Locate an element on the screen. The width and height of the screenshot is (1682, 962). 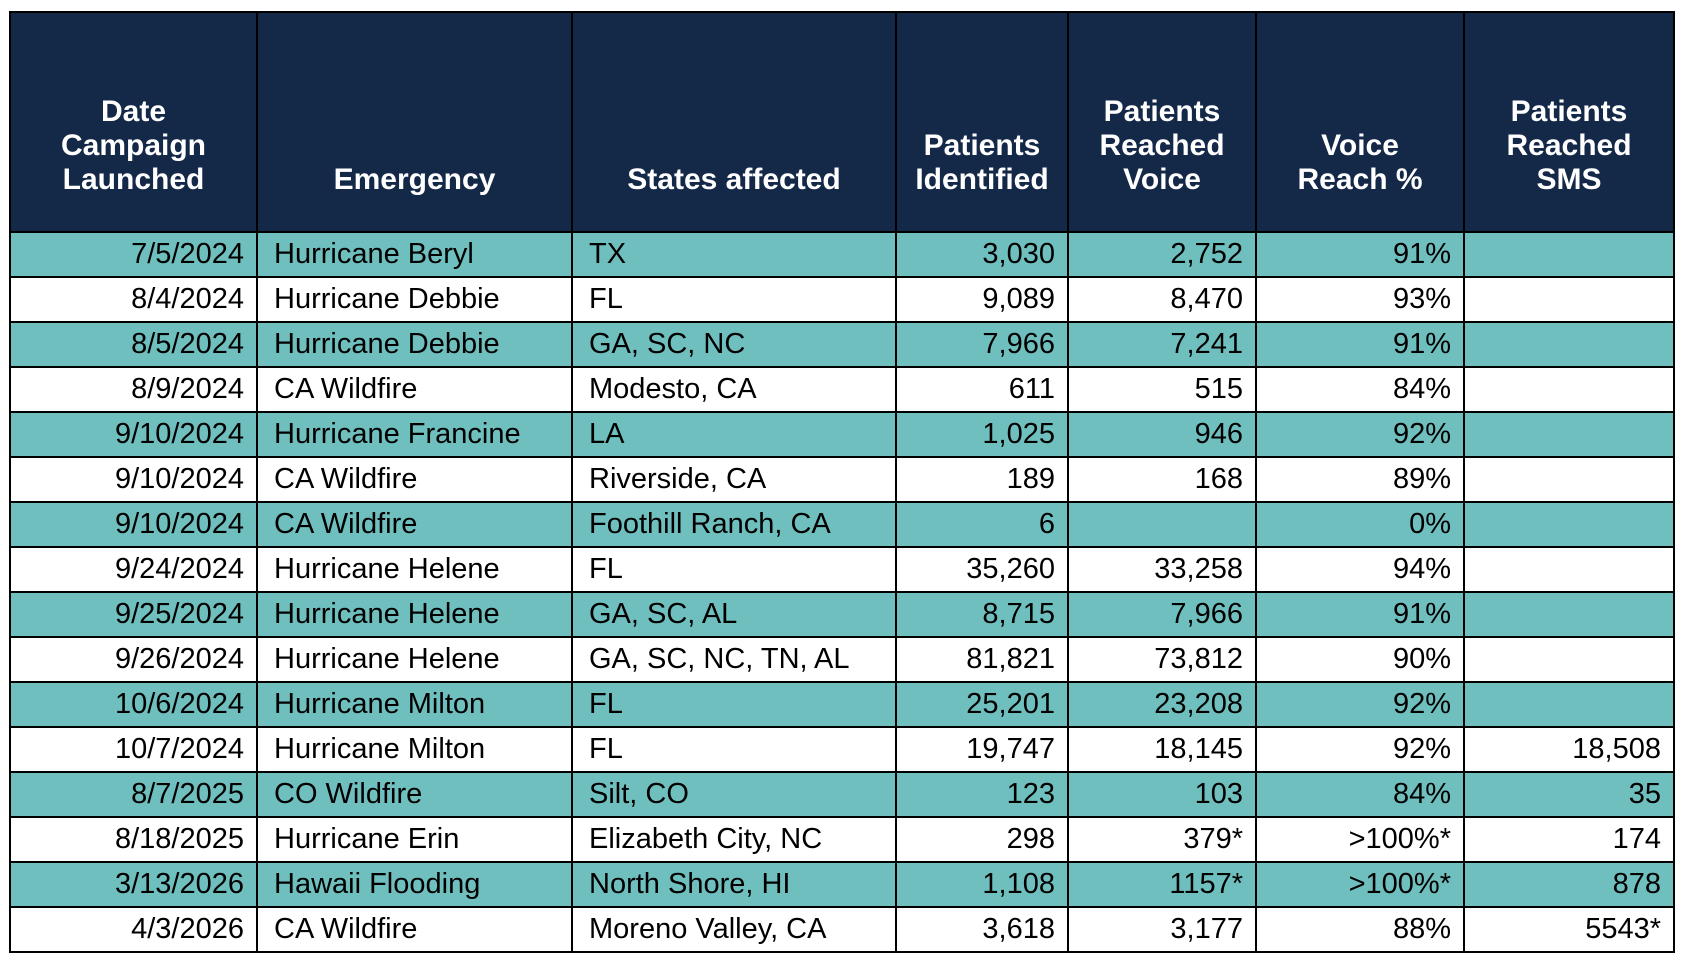
cell-patients-identified: 6 is located at coordinates (982, 524).